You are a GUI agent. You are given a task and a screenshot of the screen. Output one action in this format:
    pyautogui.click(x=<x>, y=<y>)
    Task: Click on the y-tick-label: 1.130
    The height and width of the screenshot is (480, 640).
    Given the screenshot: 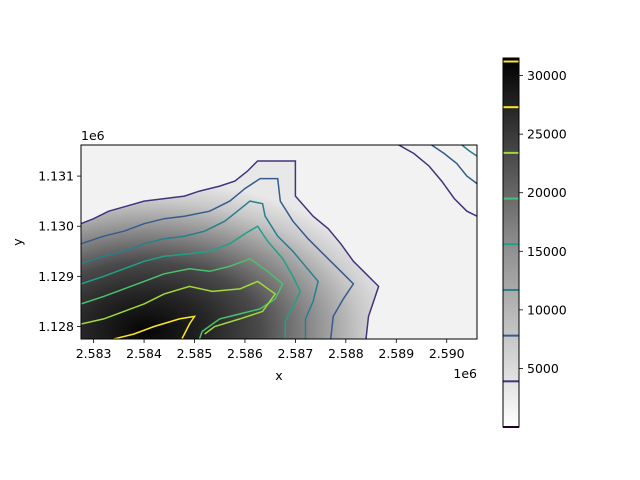 What is the action you would take?
    pyautogui.click(x=56, y=226)
    